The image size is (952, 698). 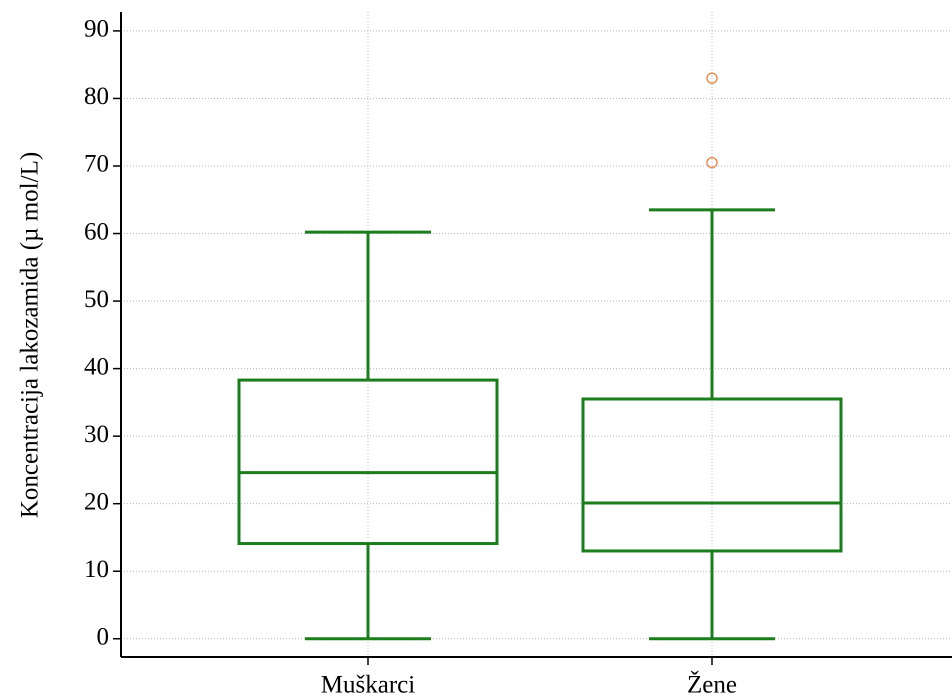 I want to click on y-tick-label: 0, so click(x=103, y=636).